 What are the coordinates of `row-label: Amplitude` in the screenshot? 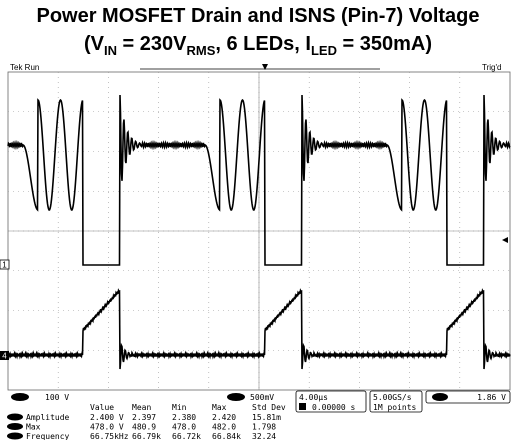 It's located at (48, 417).